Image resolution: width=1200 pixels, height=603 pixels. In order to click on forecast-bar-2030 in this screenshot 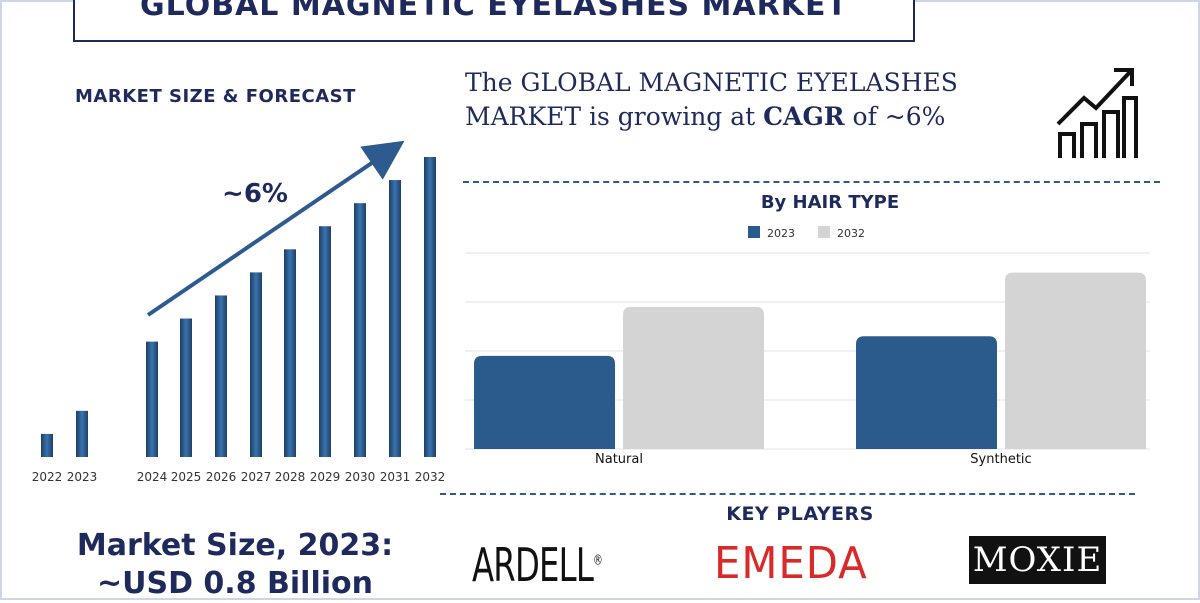, I will do `click(360, 330)`.